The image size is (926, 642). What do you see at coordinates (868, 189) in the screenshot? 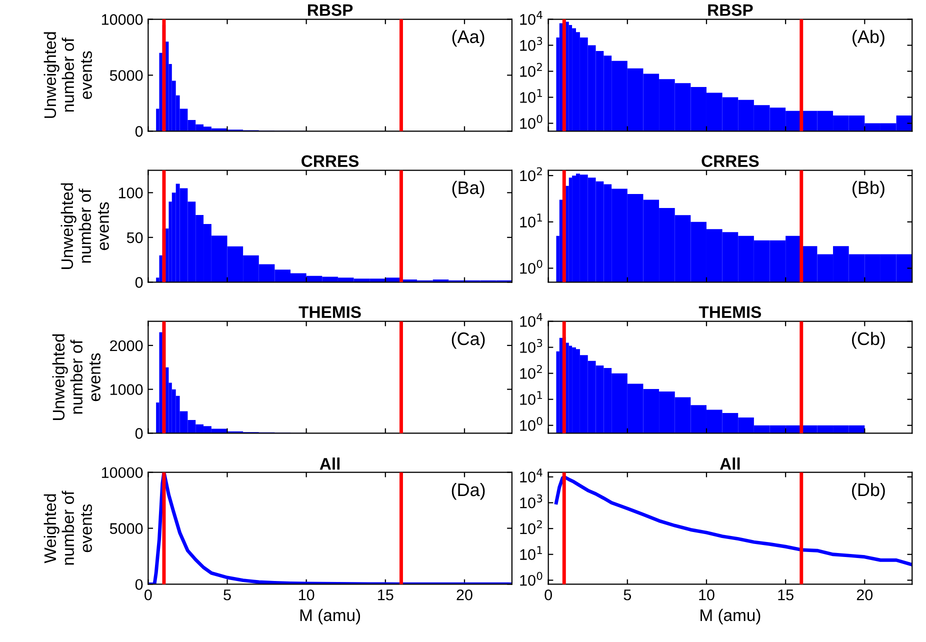
I see `annotation: (Bb)` at bounding box center [868, 189].